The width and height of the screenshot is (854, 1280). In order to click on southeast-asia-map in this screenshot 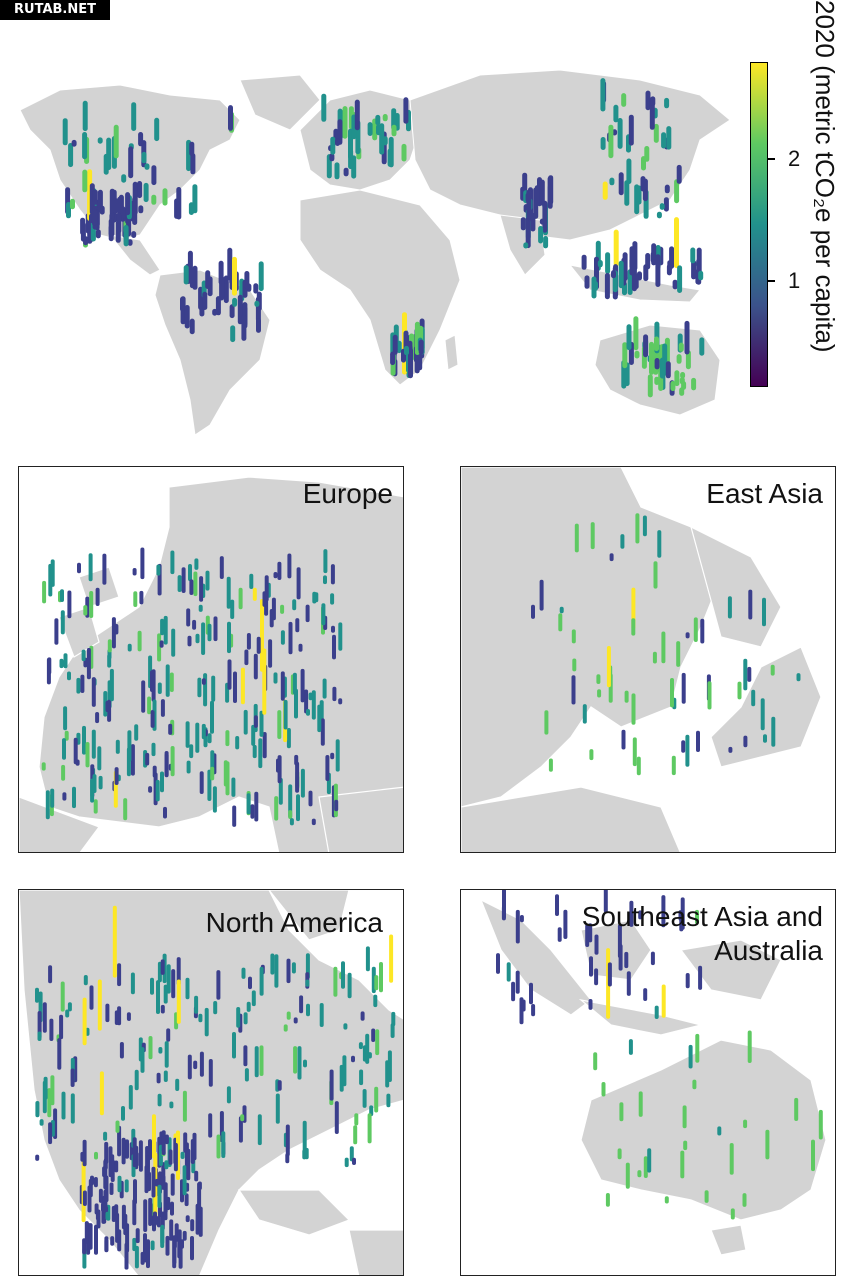, I will do `click(653, 1073)`.